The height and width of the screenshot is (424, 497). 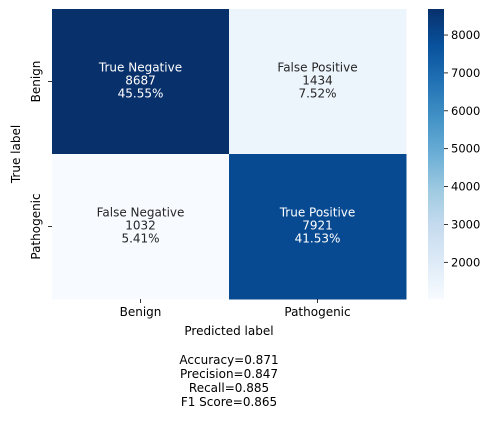 I want to click on cell-count: 1434, so click(x=317, y=81).